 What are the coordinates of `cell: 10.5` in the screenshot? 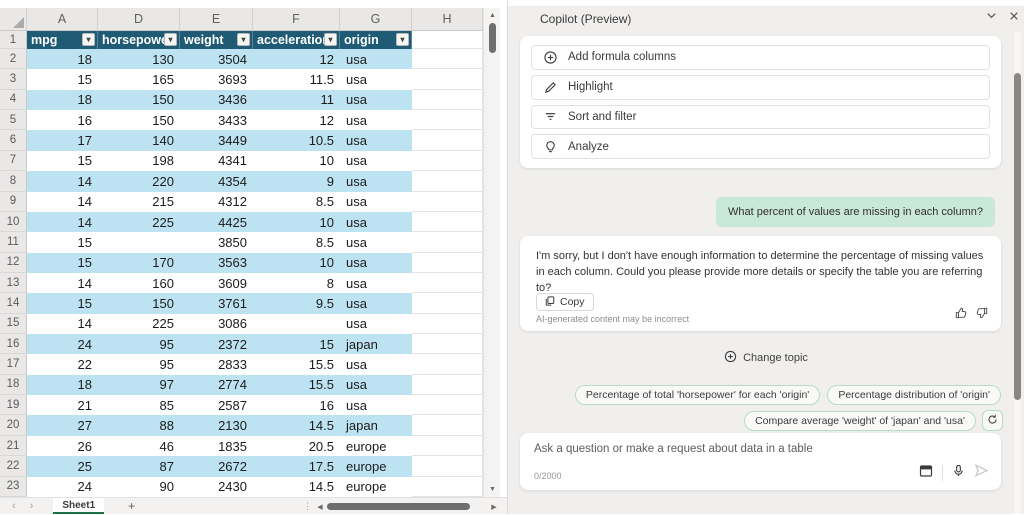 It's located at (296, 140).